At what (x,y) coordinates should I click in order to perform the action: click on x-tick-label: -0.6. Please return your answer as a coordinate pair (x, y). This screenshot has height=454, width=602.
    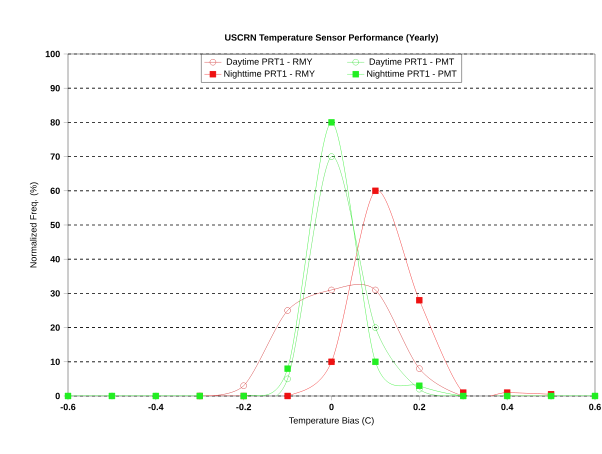
    Looking at the image, I should click on (68, 407).